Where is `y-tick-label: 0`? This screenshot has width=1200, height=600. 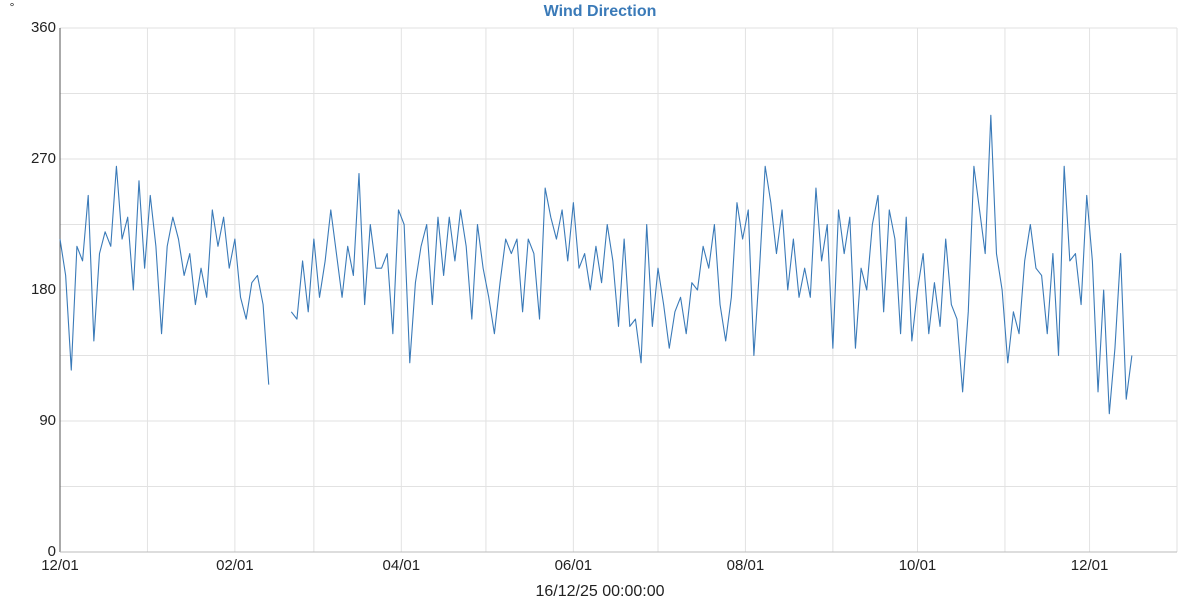
y-tick-label: 0 is located at coordinates (52, 551).